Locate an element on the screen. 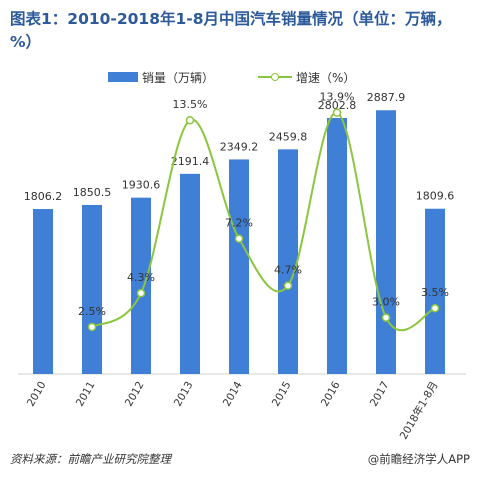 The width and height of the screenshot is (480, 477). bar-2012 is located at coordinates (141, 285).